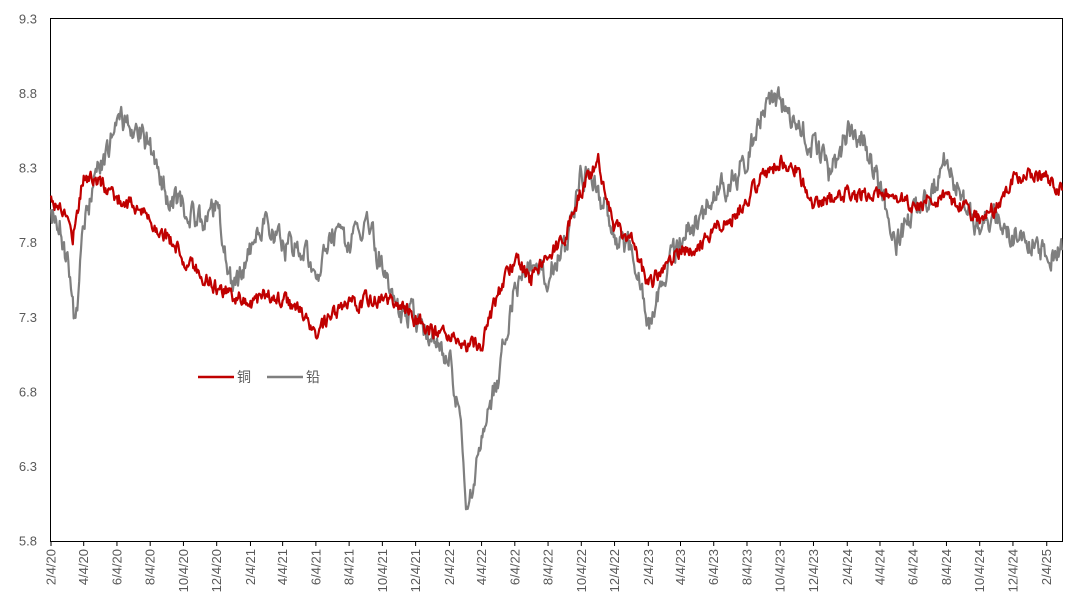 The image size is (1080, 611). I want to click on y-tick-label: 7.8, so click(28, 242).